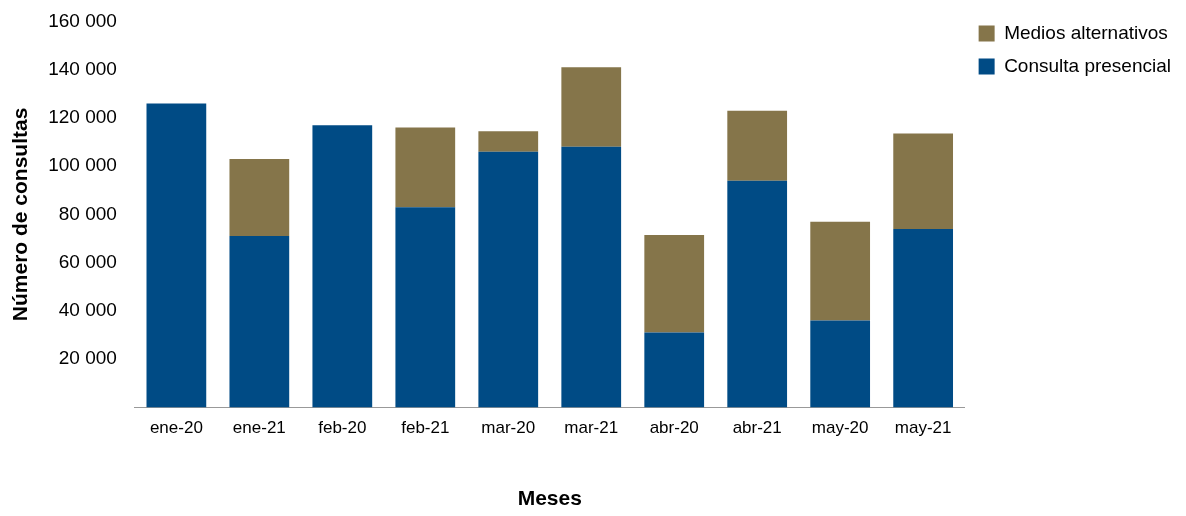 This screenshot has height=516, width=1186. What do you see at coordinates (508, 428) in the screenshot?
I see `x-tick-label: mar-20` at bounding box center [508, 428].